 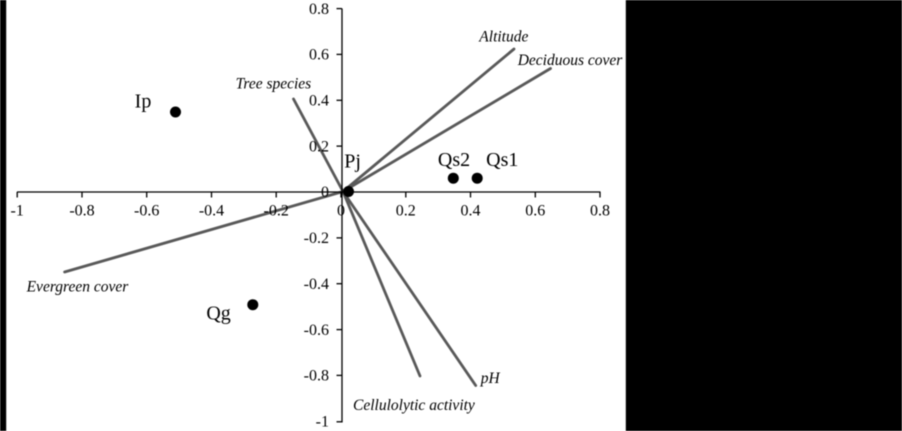 What do you see at coordinates (503, 37) in the screenshot?
I see `svg-text: Altitude` at bounding box center [503, 37].